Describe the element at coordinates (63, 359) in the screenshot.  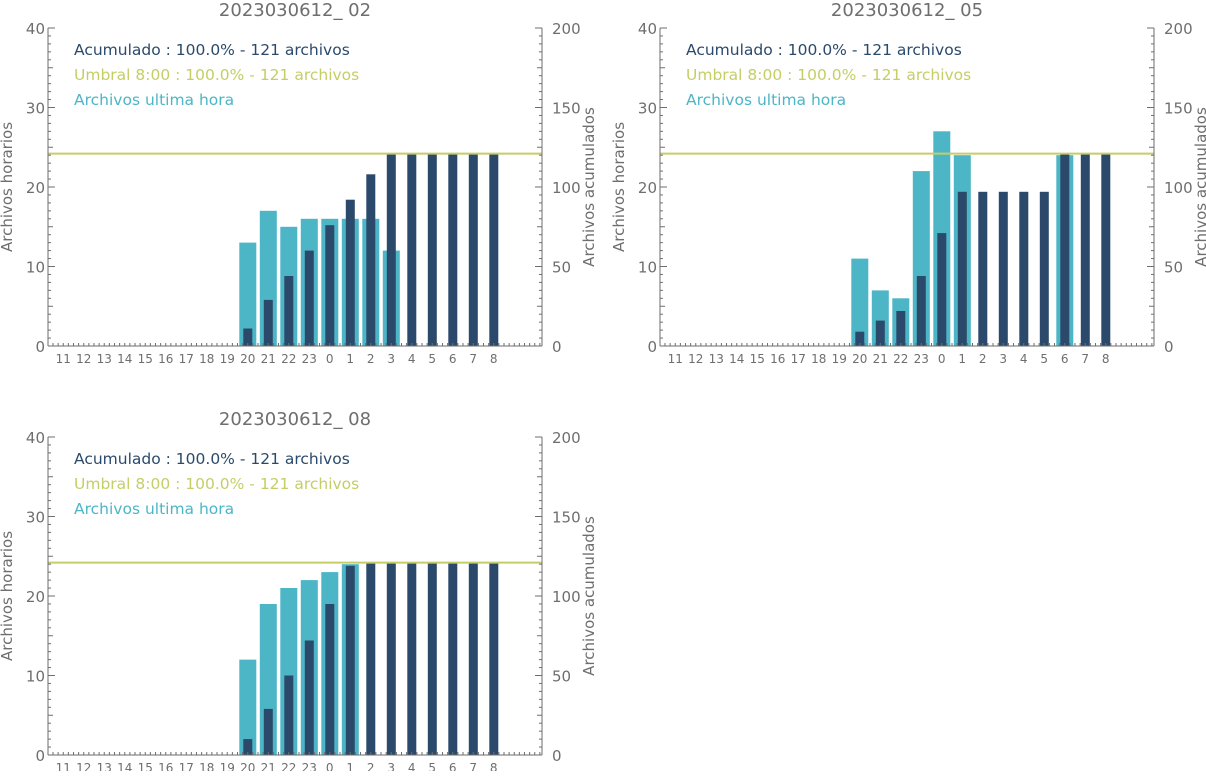
I see `x-tick-label: 11` at that location.